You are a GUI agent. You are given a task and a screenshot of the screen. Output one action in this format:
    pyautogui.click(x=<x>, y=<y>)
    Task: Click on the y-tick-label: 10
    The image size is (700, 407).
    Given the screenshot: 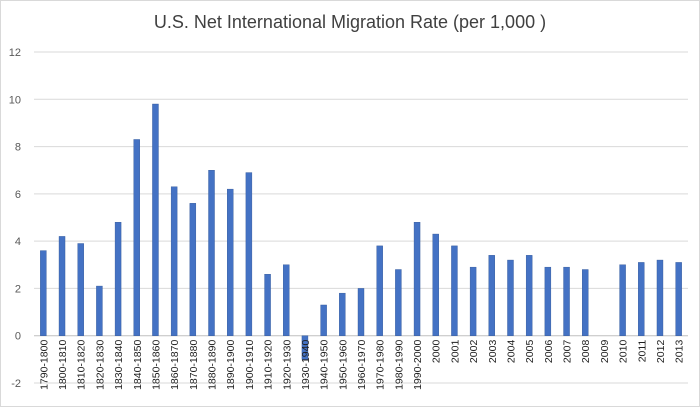 What is the action you would take?
    pyautogui.click(x=15, y=100)
    